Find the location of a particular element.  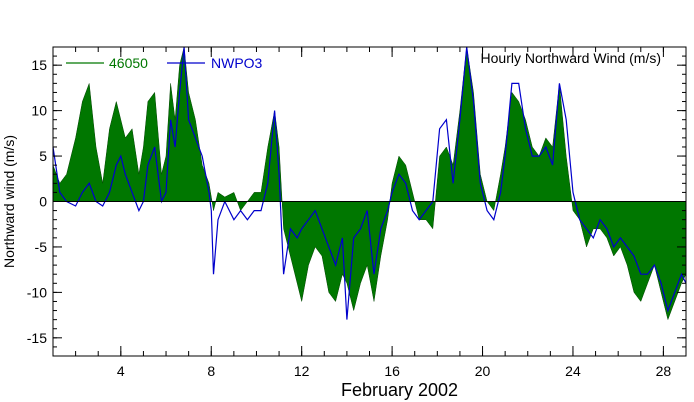

y-tick-label: 0 is located at coordinates (43, 202).